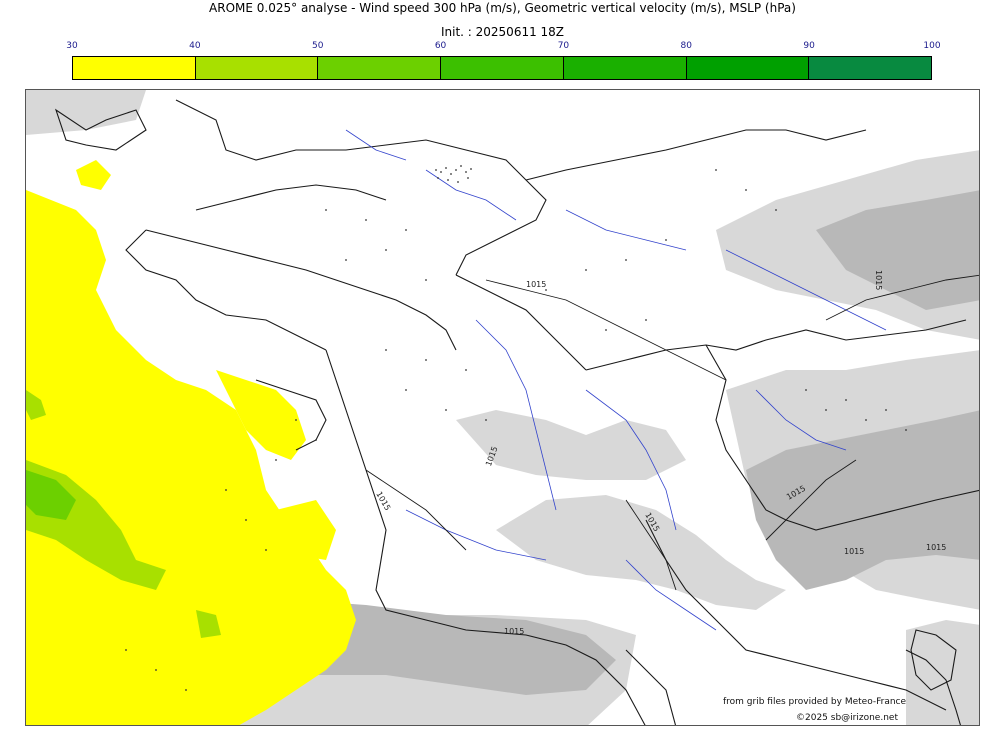 This screenshot has height=738, width=1005. I want to click on wind-speed-colorbar, so click(502, 68).